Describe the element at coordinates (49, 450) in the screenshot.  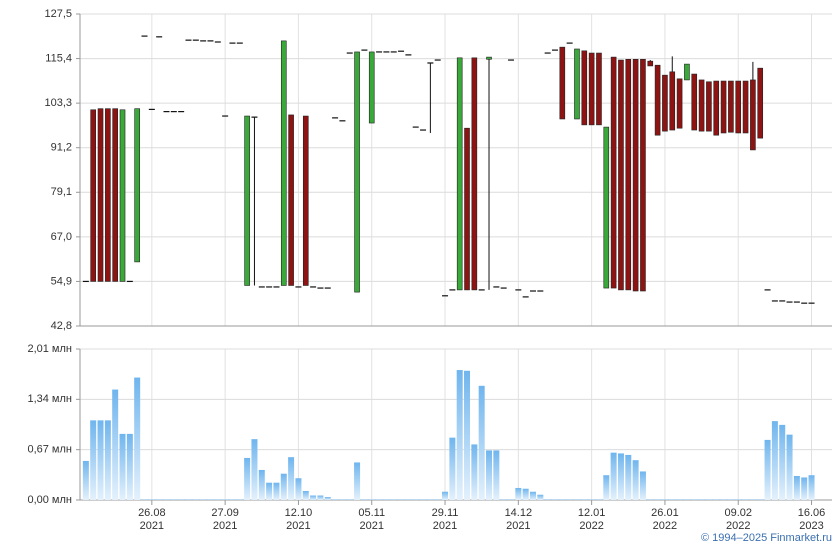
I see `y-tick-label: 0,67 млн` at that location.